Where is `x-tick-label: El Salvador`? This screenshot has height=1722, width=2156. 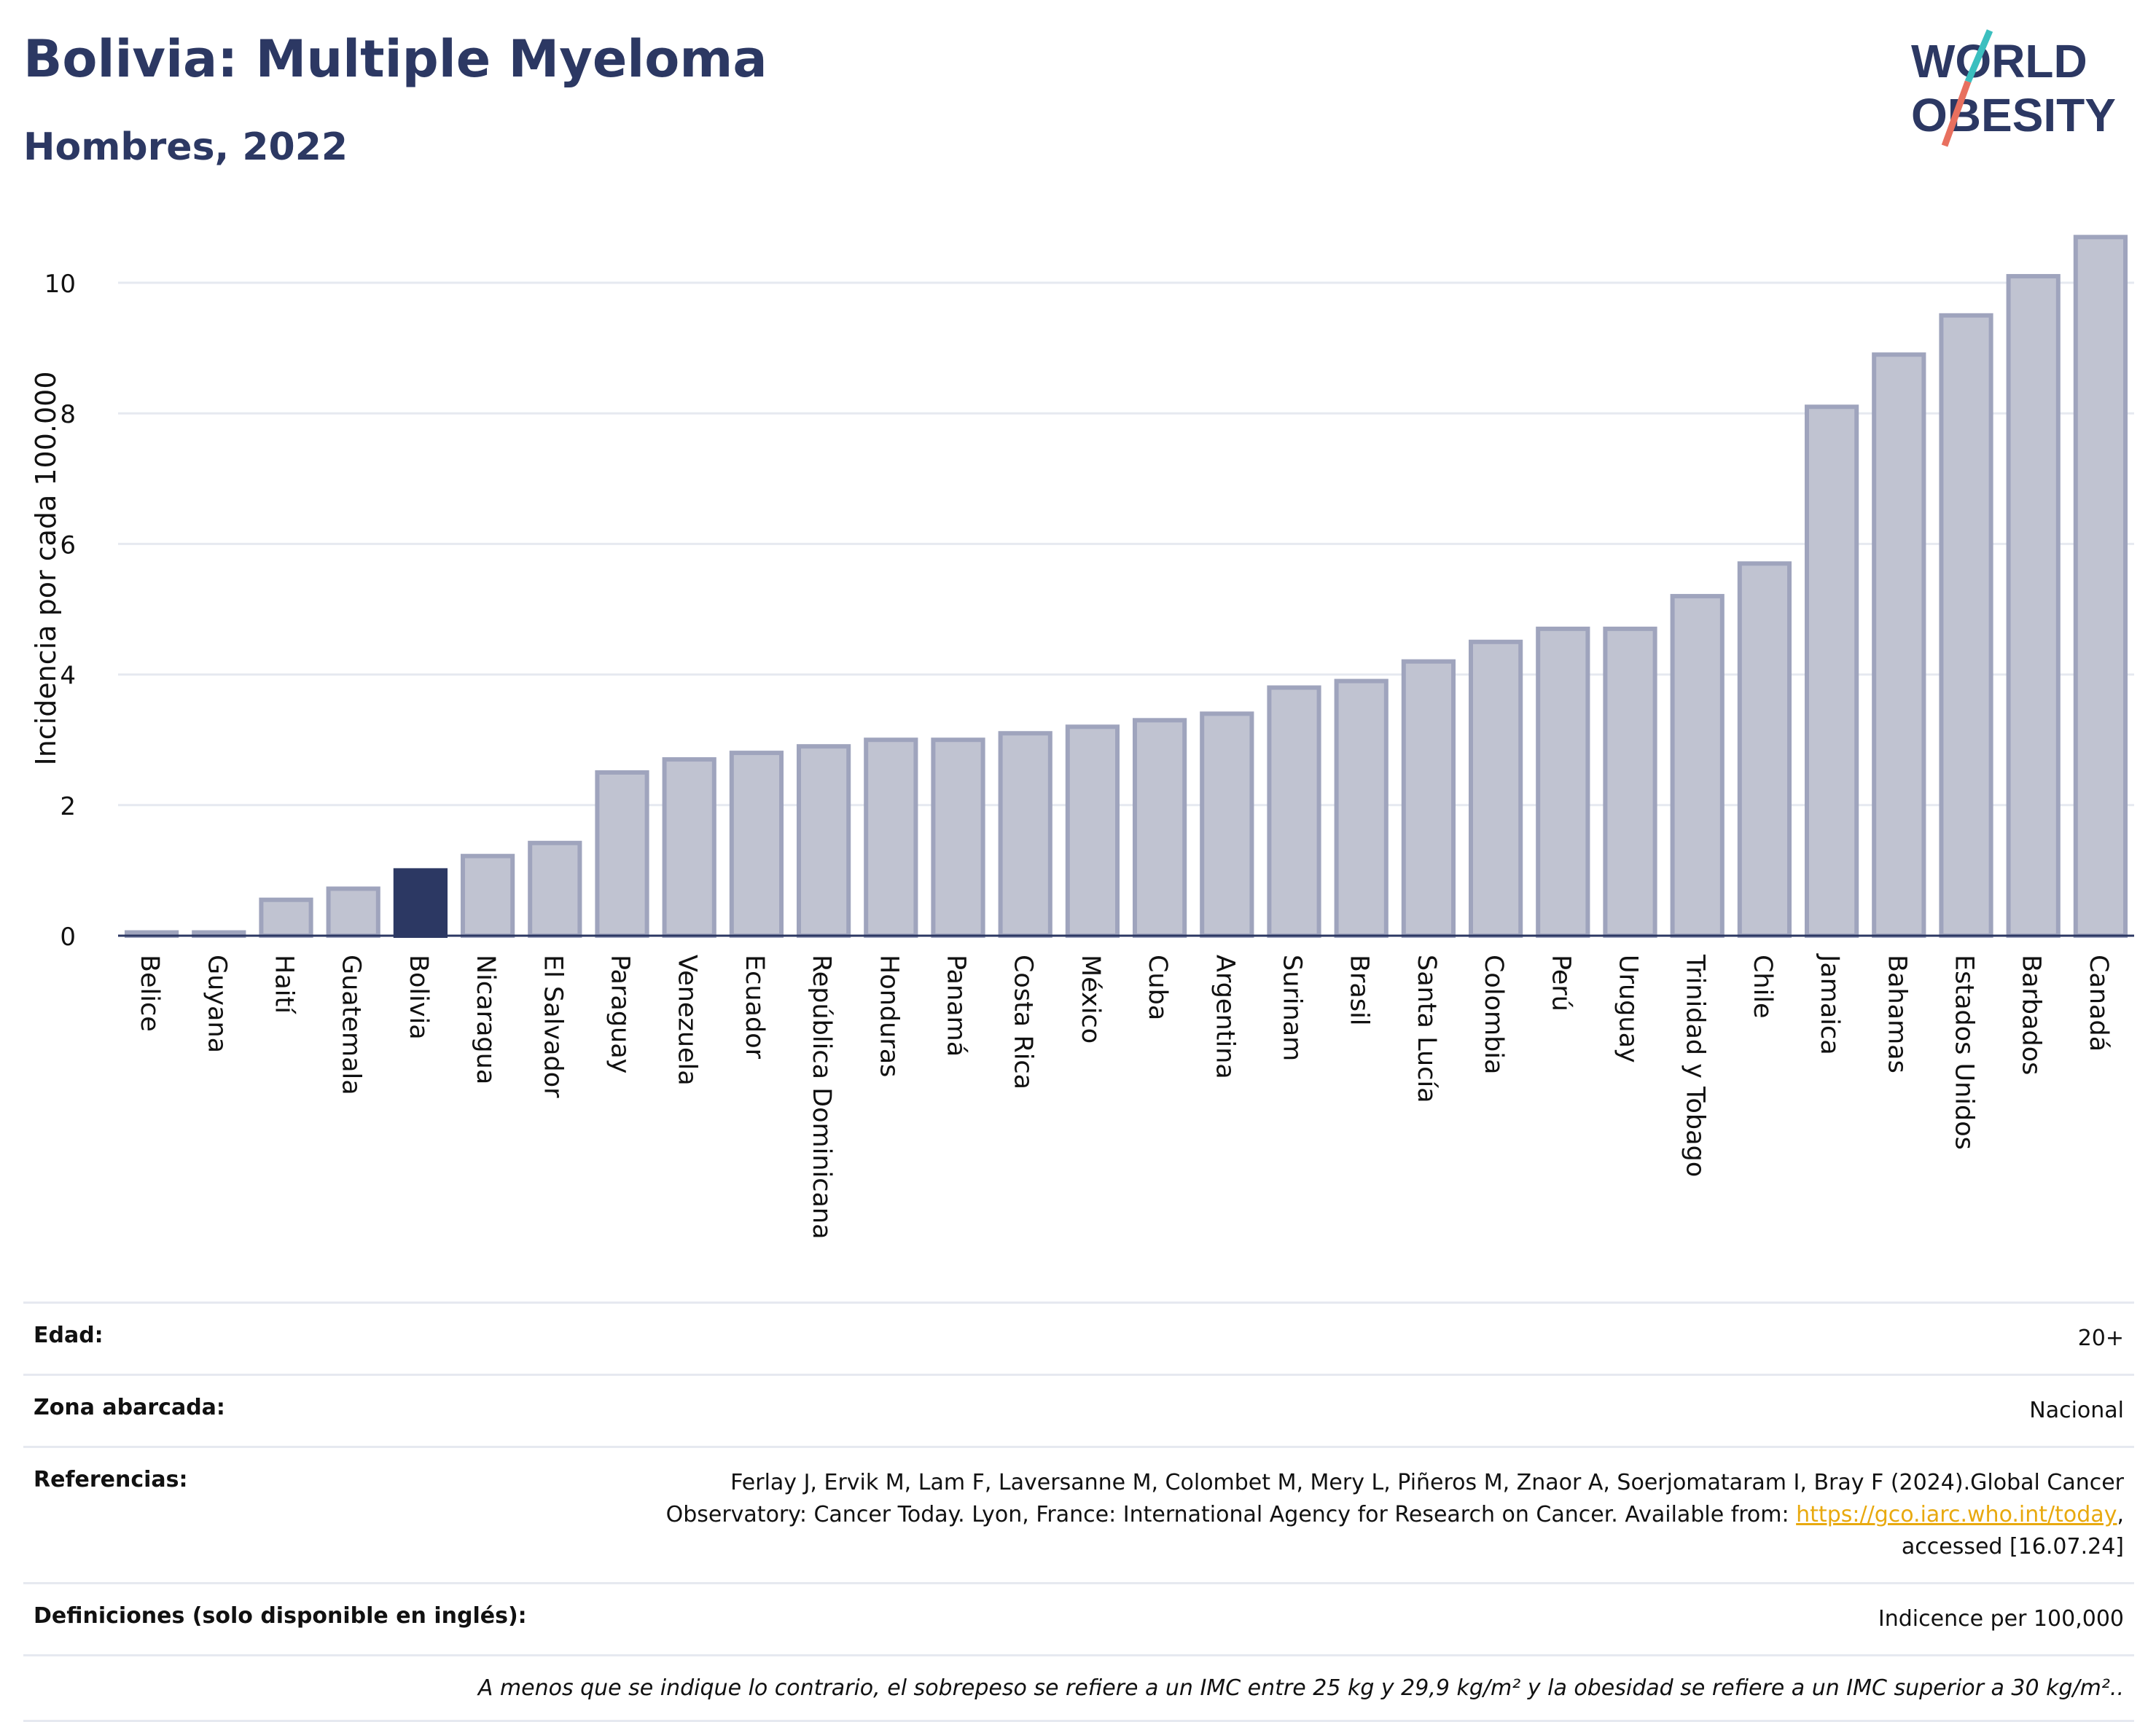 x-tick-label: El Salvador is located at coordinates (552, 1026).